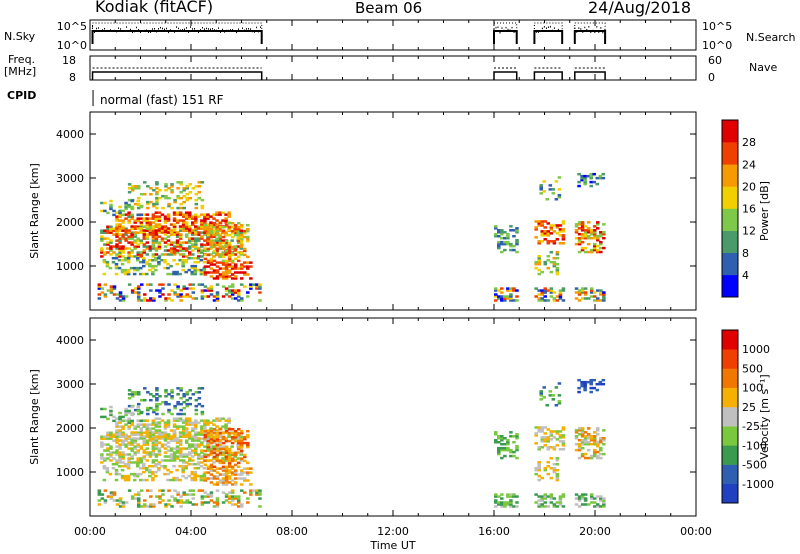 This screenshot has width=800, height=554. Describe the element at coordinates (730, 455) in the screenshot. I see `velocity-colorbar-segment` at that location.